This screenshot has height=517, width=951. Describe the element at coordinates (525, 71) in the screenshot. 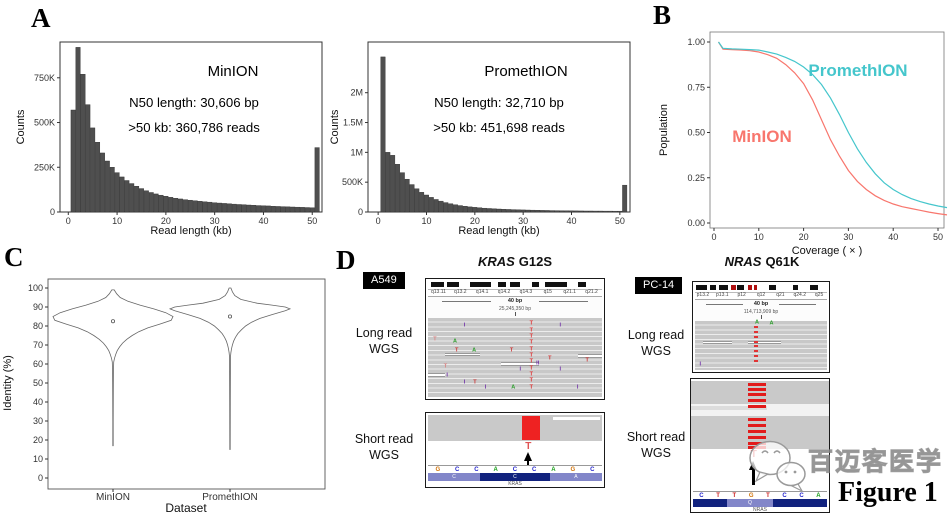

I see `chart-title: PromethION` at that location.